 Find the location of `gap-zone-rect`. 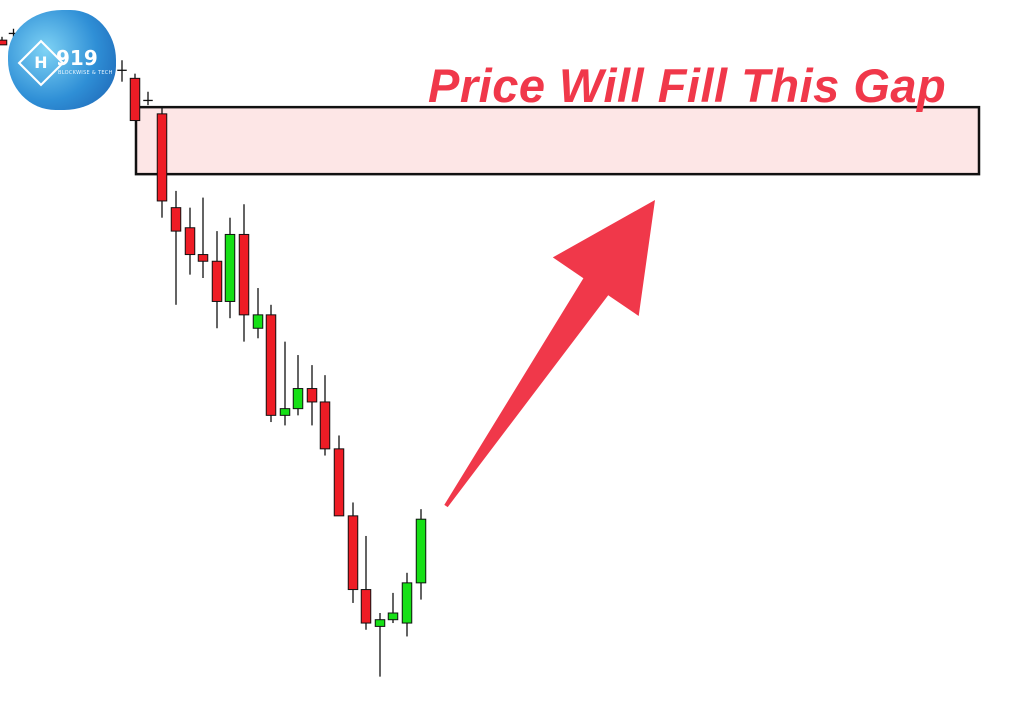

gap-zone-rect is located at coordinates (557, 140).